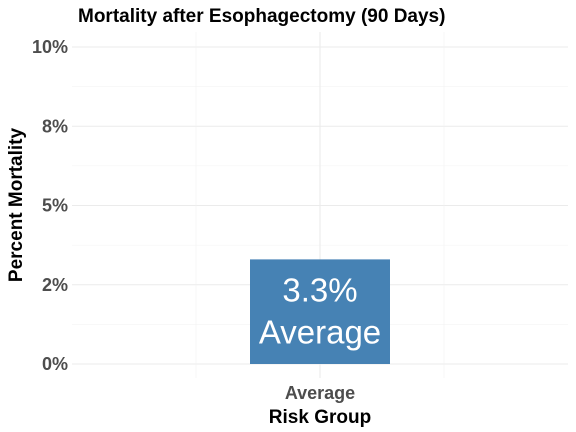  What do you see at coordinates (16, 204) in the screenshot?
I see `y-axis-label: Percent Mortality` at bounding box center [16, 204].